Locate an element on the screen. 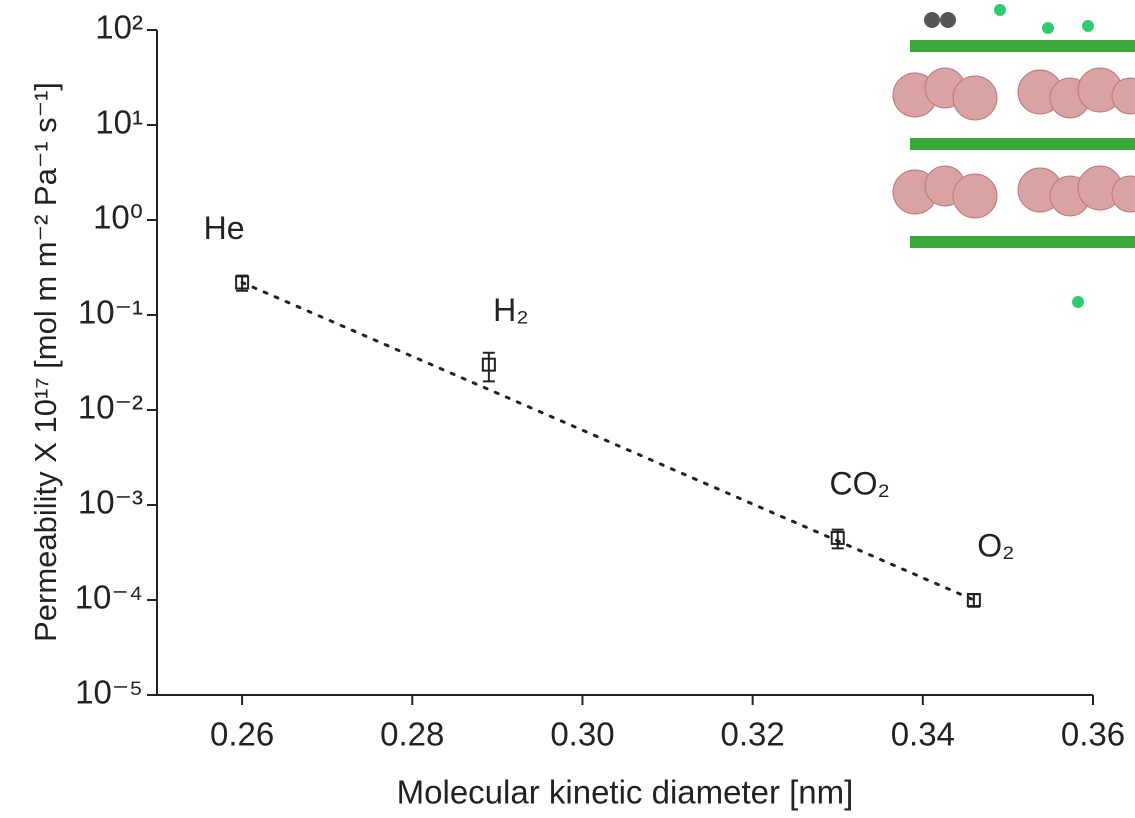  x-tick-label: 0.30 is located at coordinates (582, 734).